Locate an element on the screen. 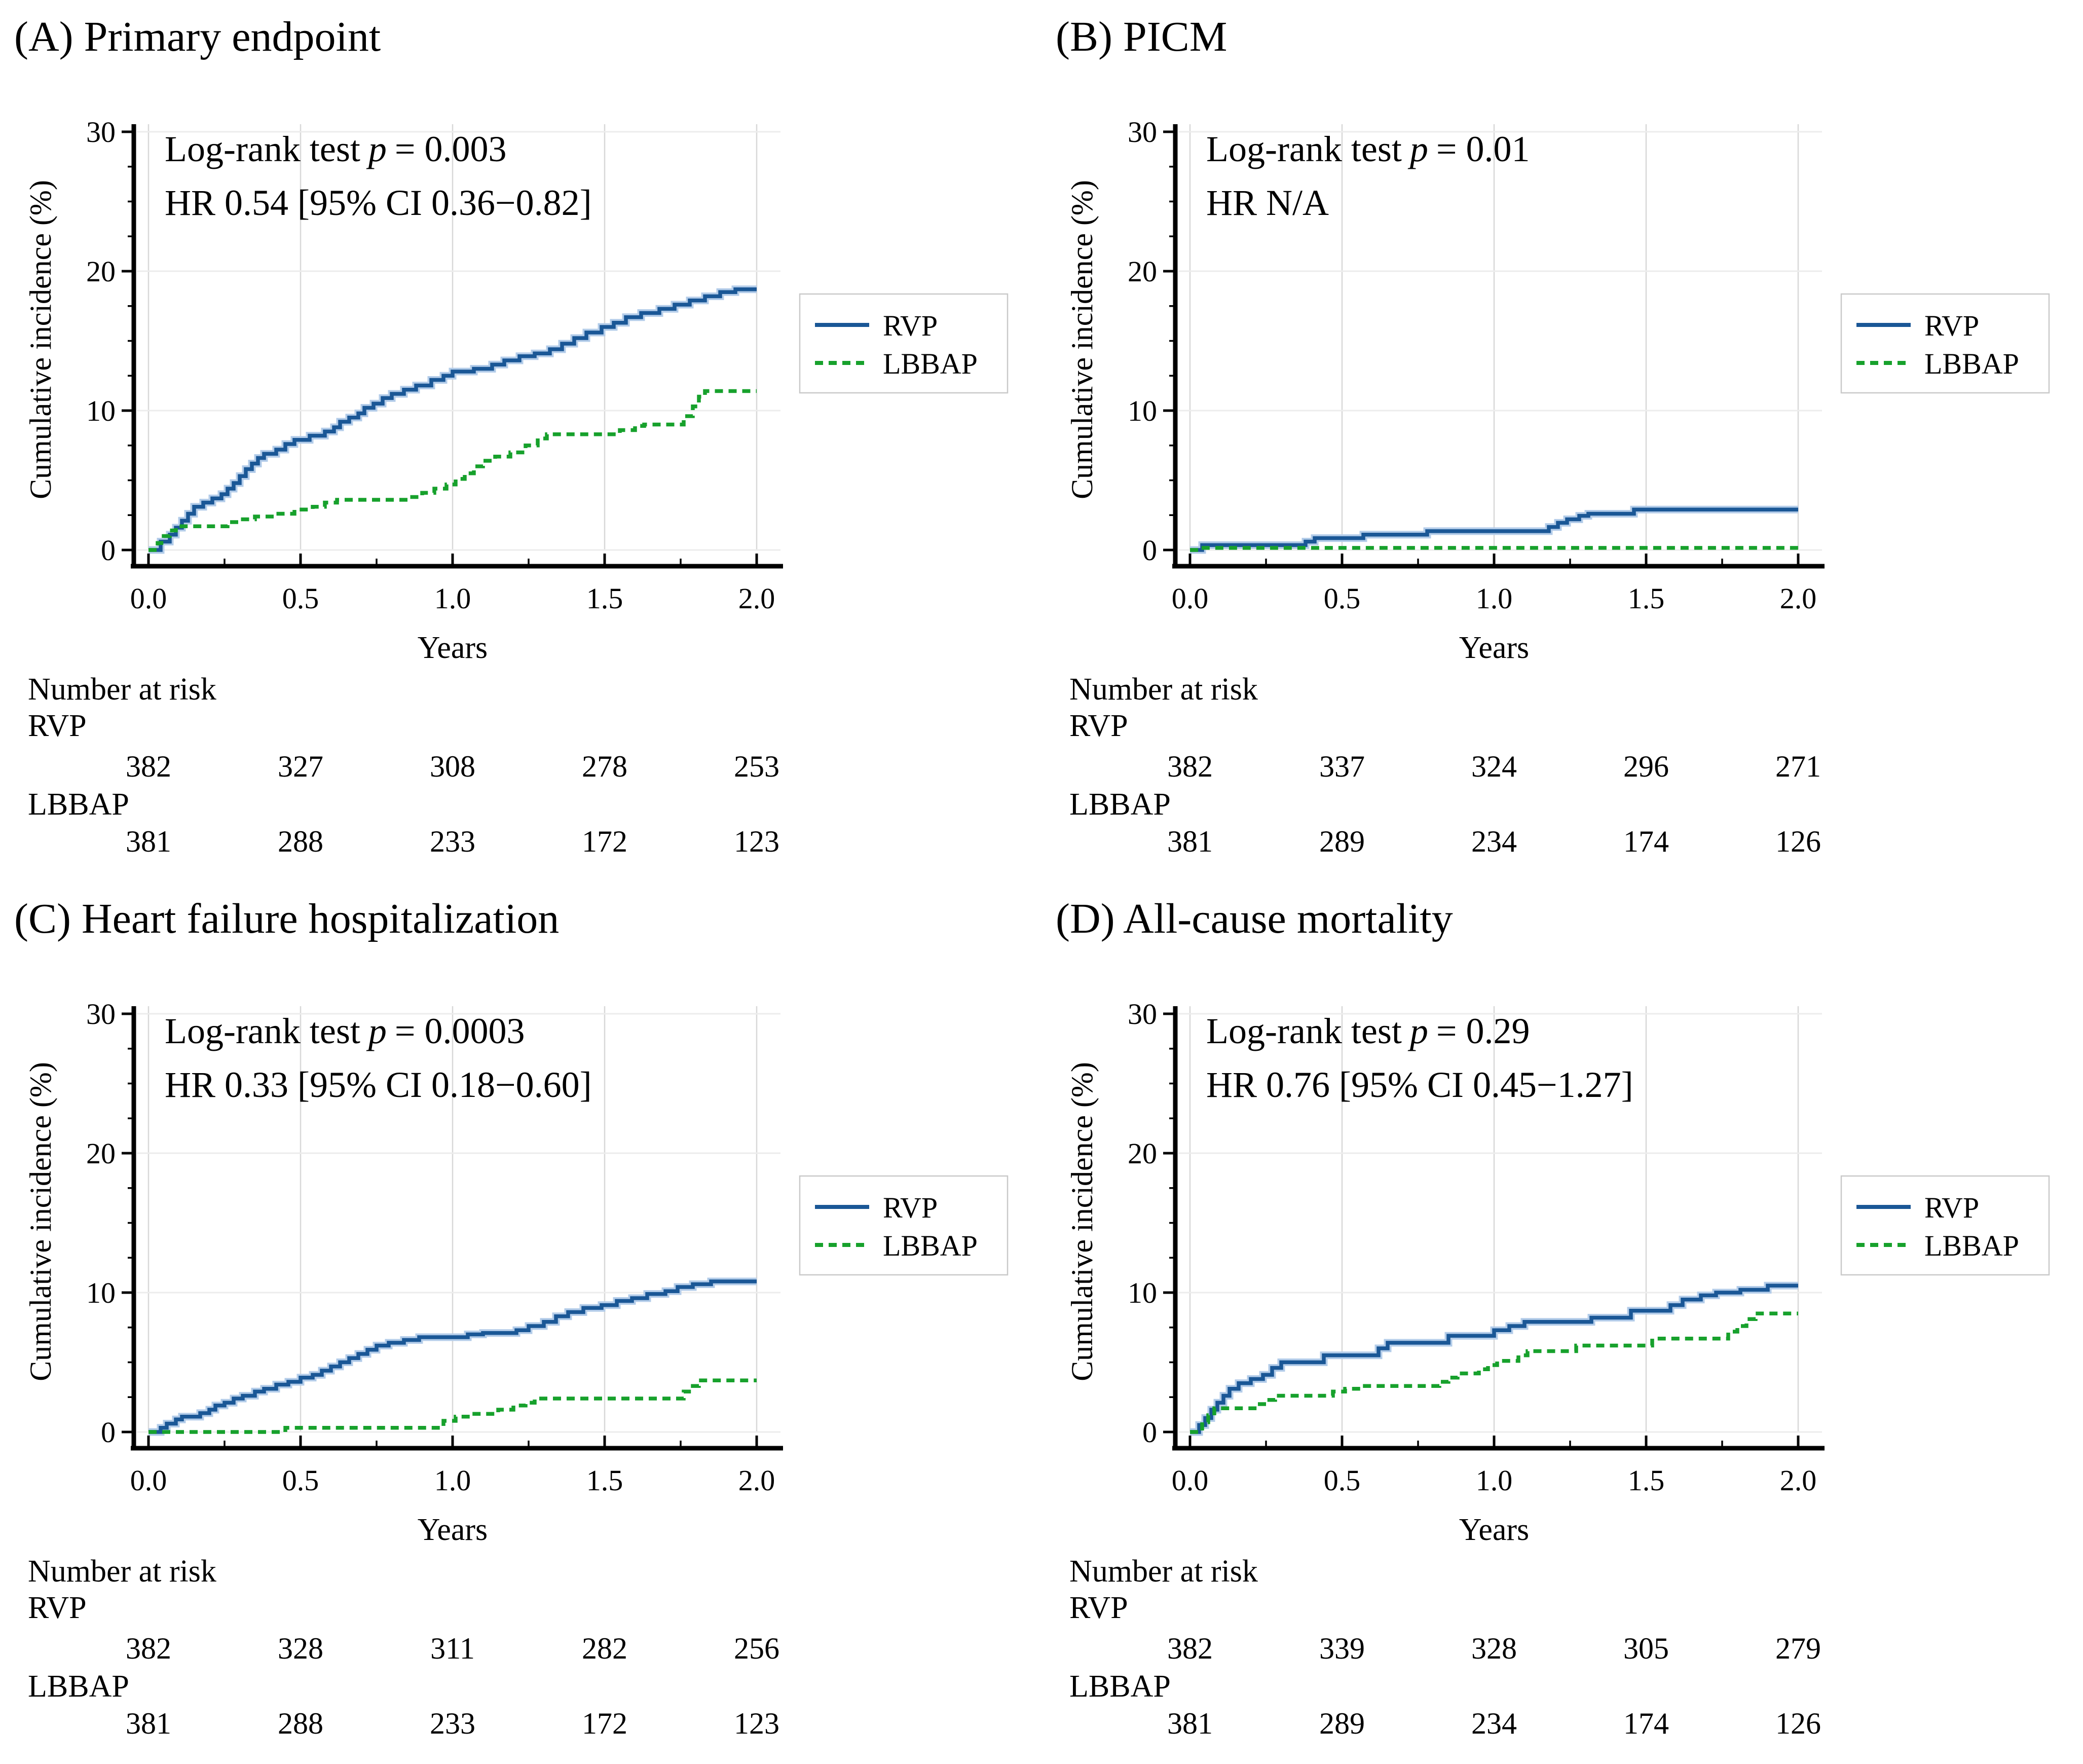  risk-count: 174 is located at coordinates (1646, 841).